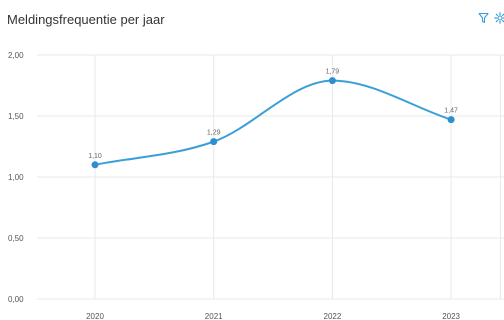 The image size is (504, 320). Describe the element at coordinates (451, 111) in the screenshot. I see `data-label: 1,47` at that location.